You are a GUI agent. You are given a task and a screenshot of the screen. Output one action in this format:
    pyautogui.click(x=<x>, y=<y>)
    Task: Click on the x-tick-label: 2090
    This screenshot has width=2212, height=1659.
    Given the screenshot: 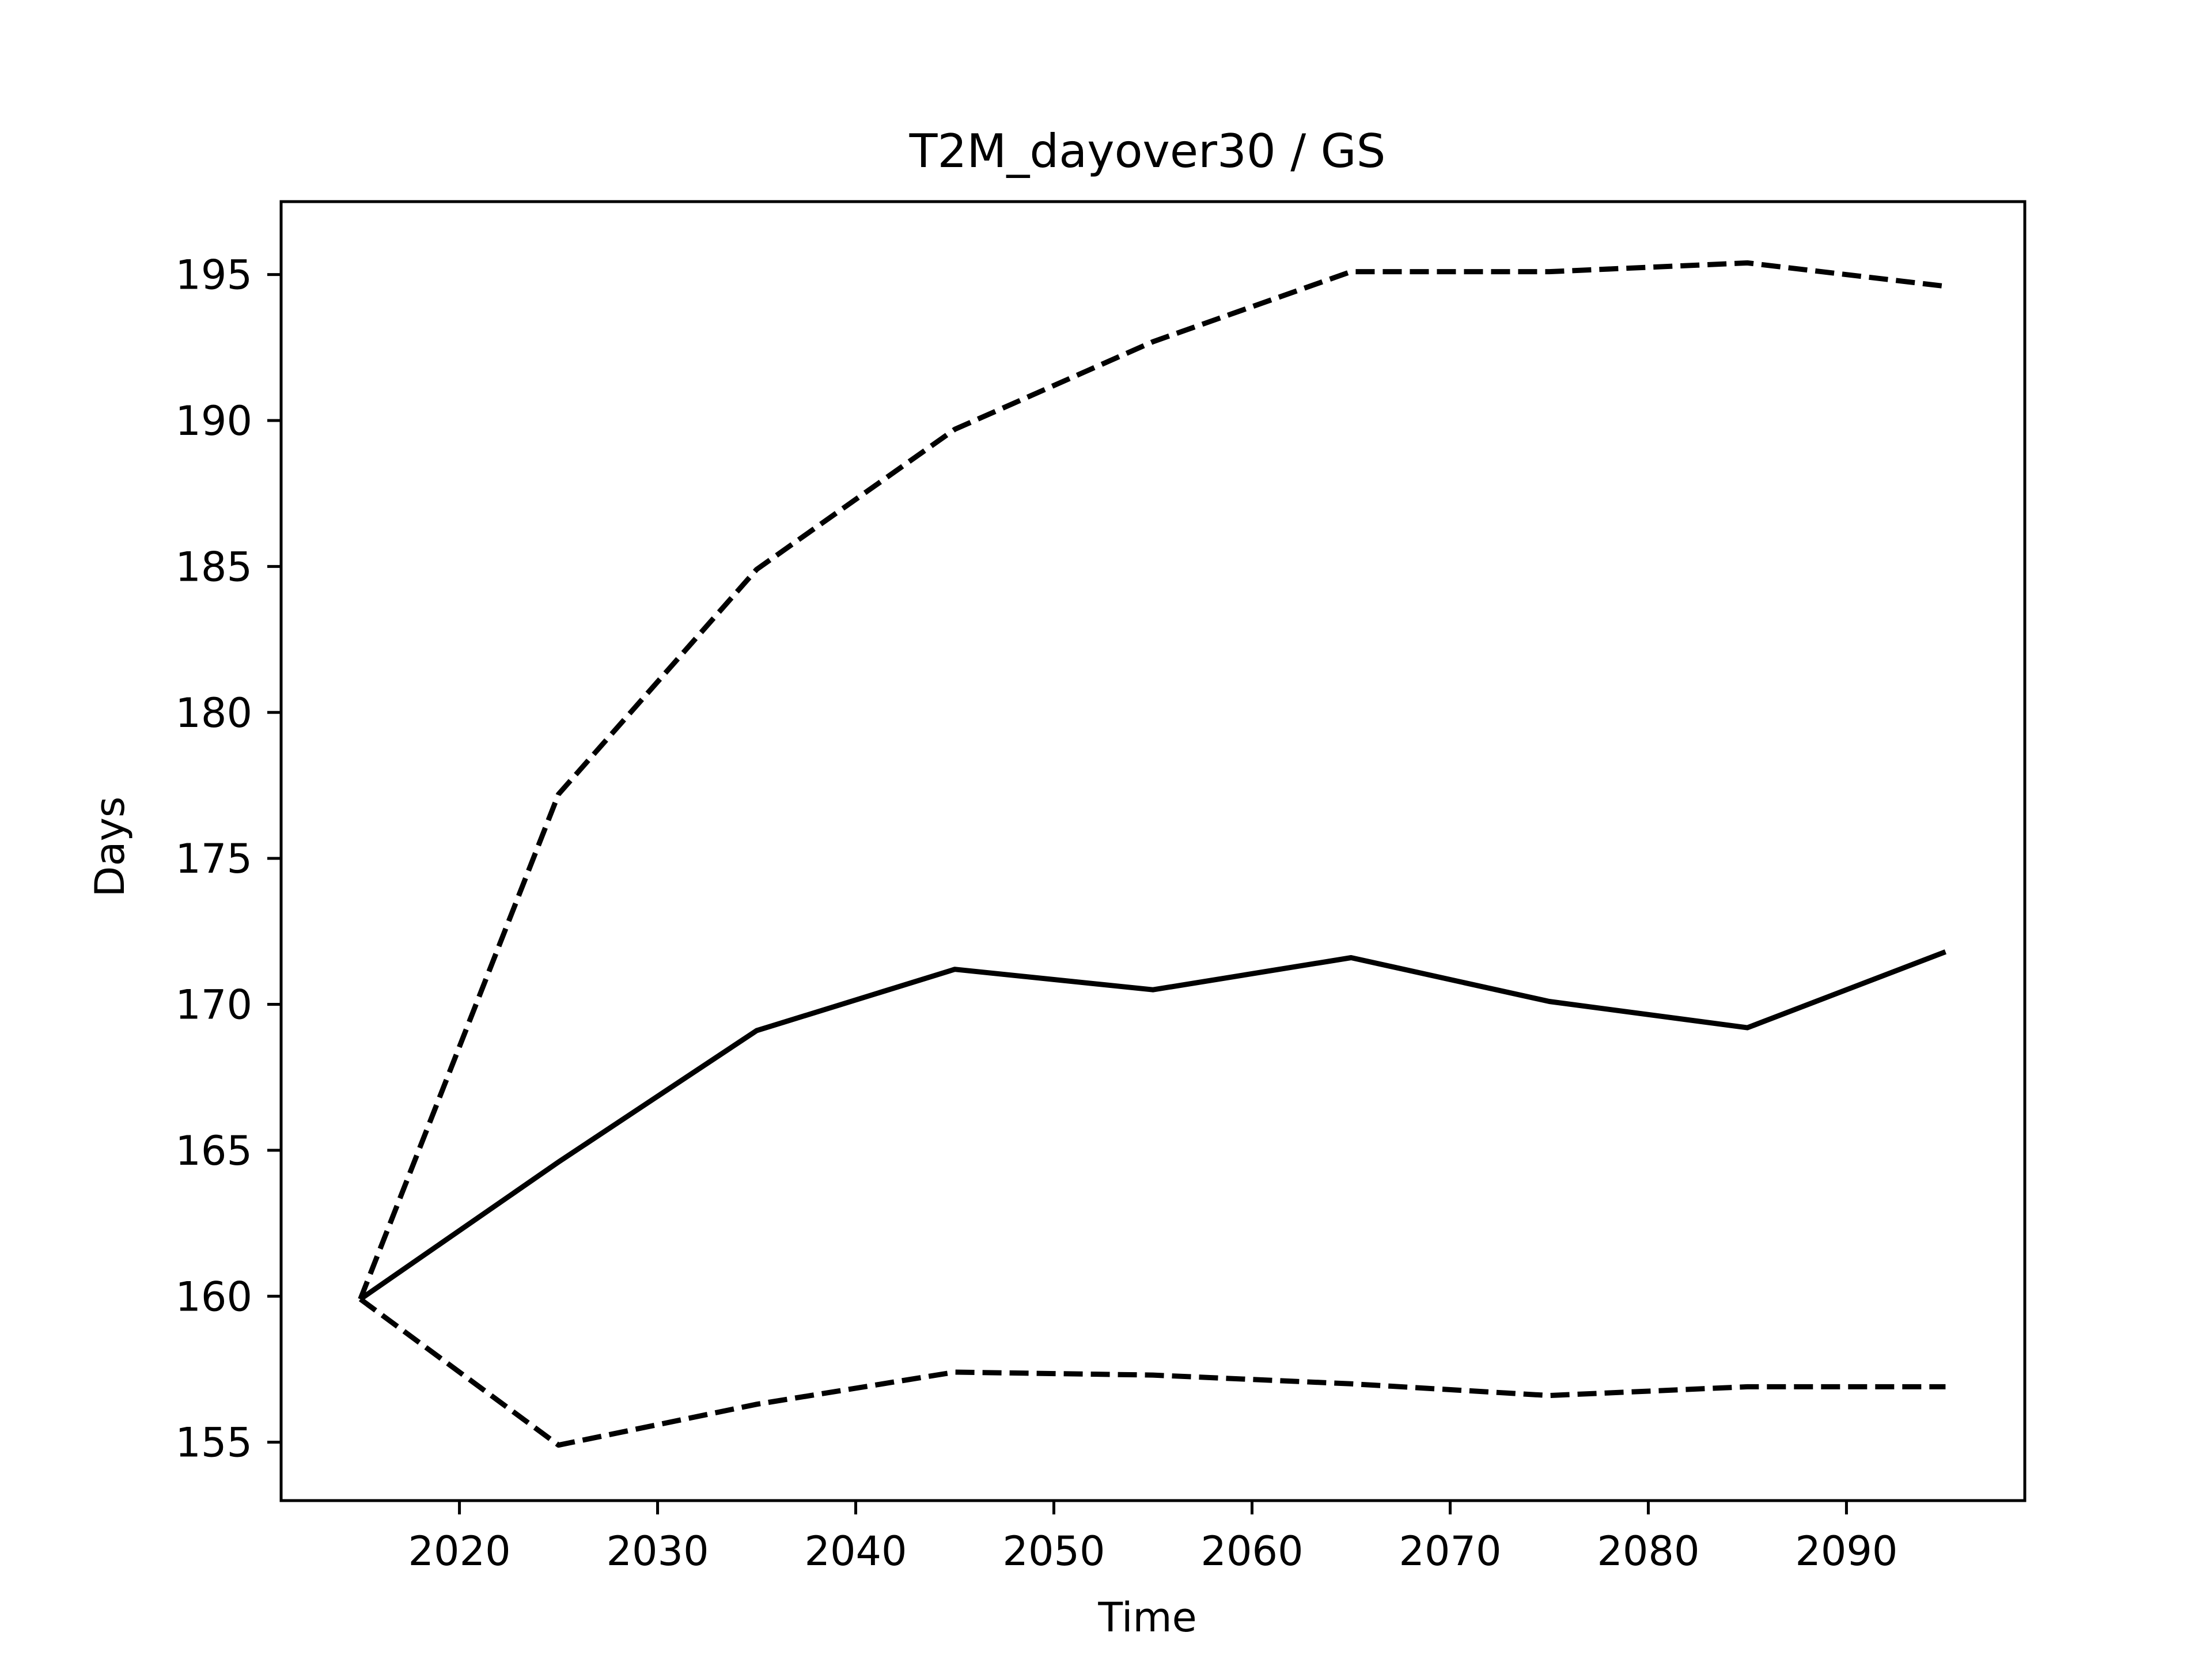 What is the action you would take?
    pyautogui.click(x=1846, y=1551)
    